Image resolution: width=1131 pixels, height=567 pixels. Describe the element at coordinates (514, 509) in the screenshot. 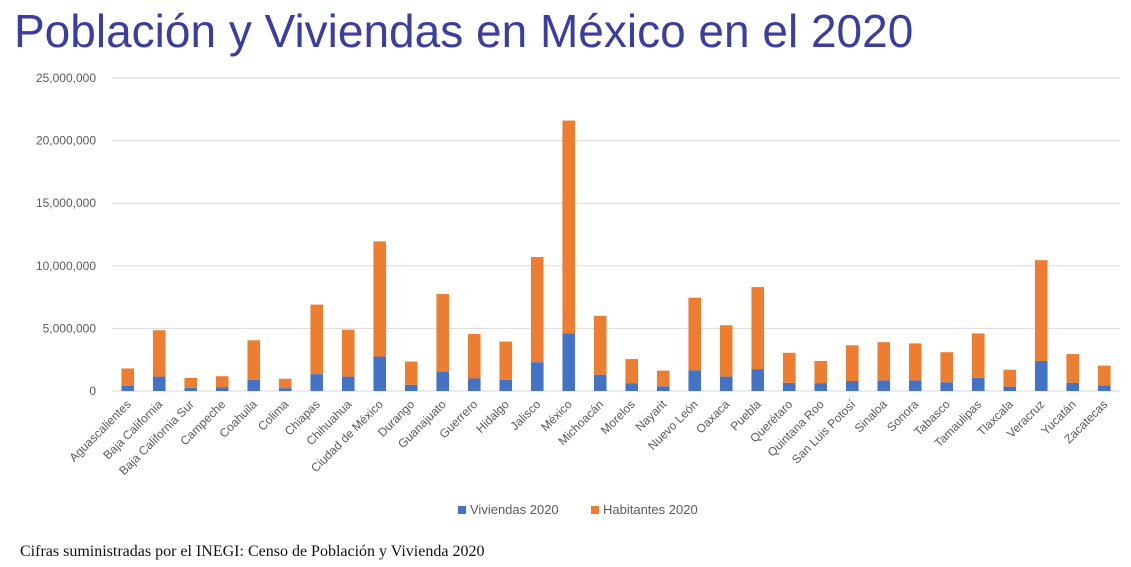

I see `legend-label: Viviendas 2020` at that location.